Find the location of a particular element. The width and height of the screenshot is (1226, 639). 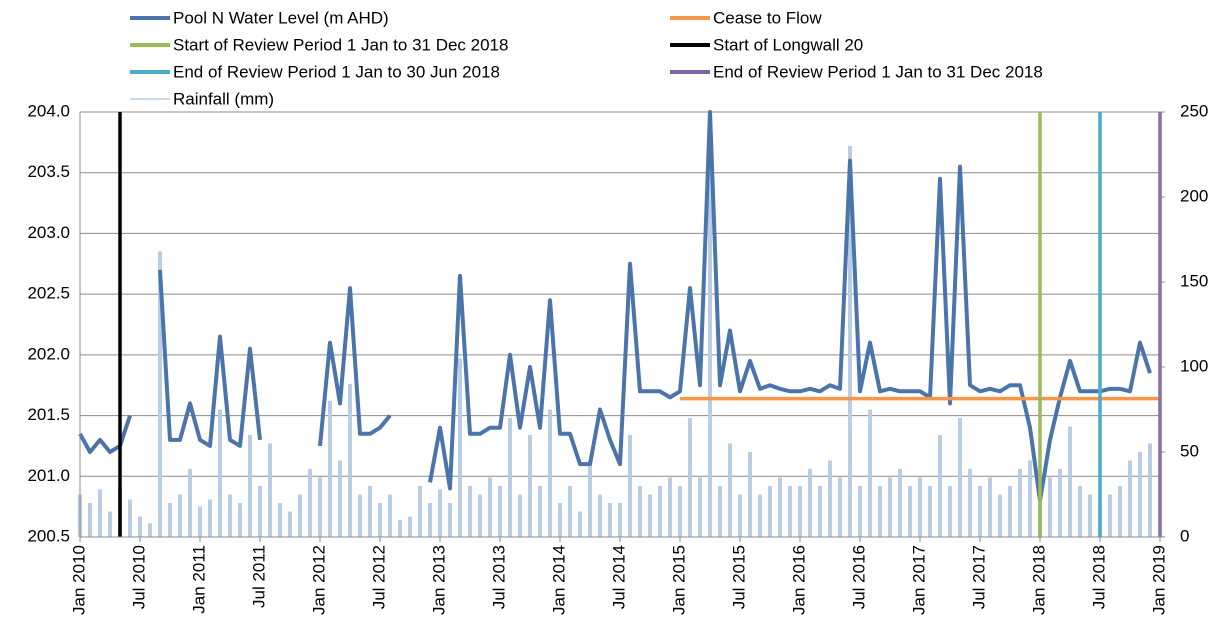

legend-label: Cease to Flow is located at coordinates (767, 17).